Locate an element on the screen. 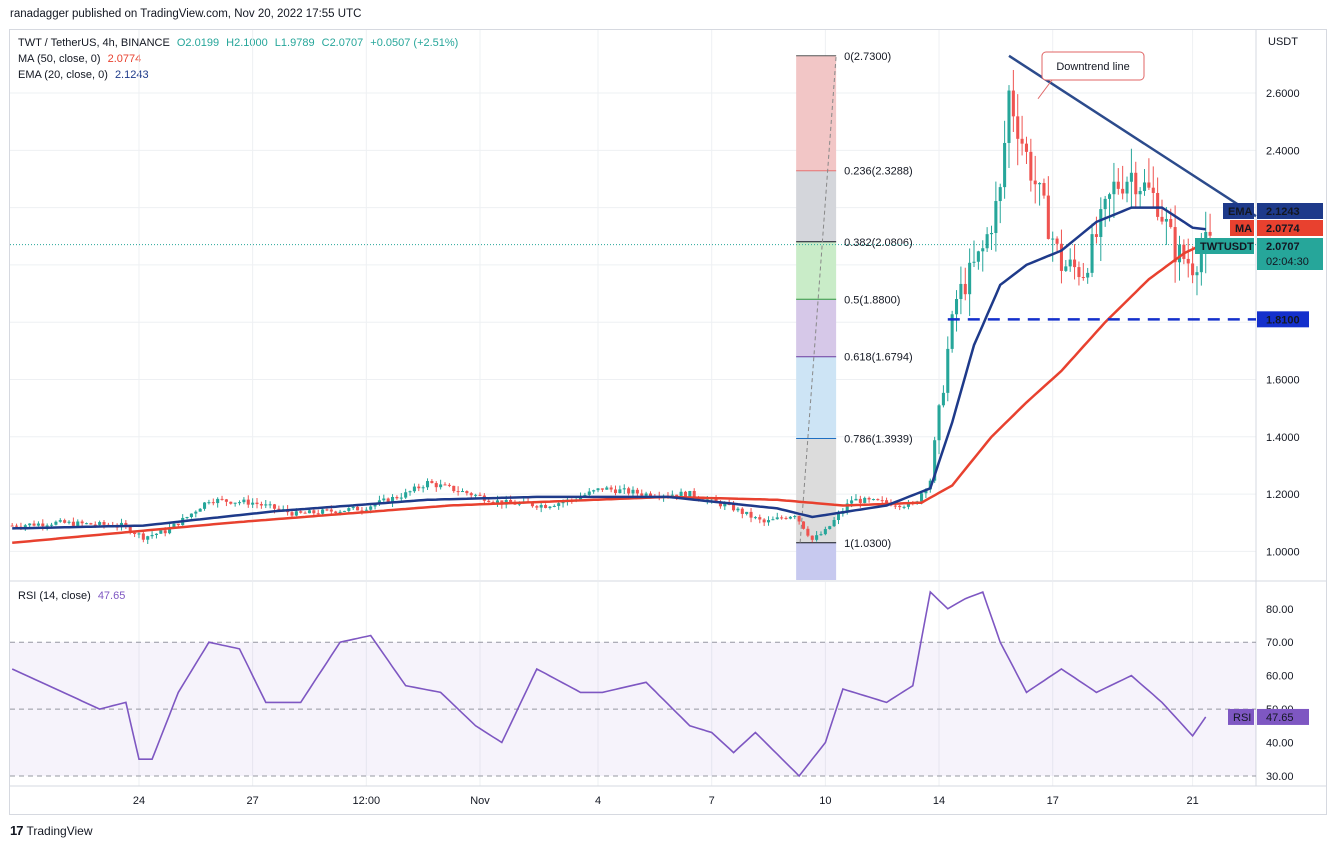  tradingview-brand: TradingView is located at coordinates (59, 830).